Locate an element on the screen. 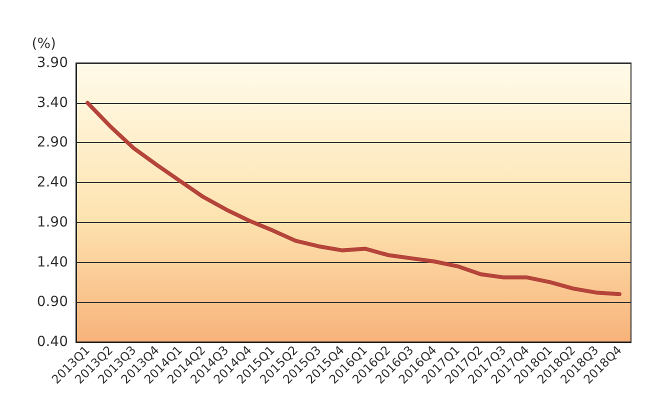 The image size is (655, 417). y-tick-label: 3.40 is located at coordinates (52, 102).